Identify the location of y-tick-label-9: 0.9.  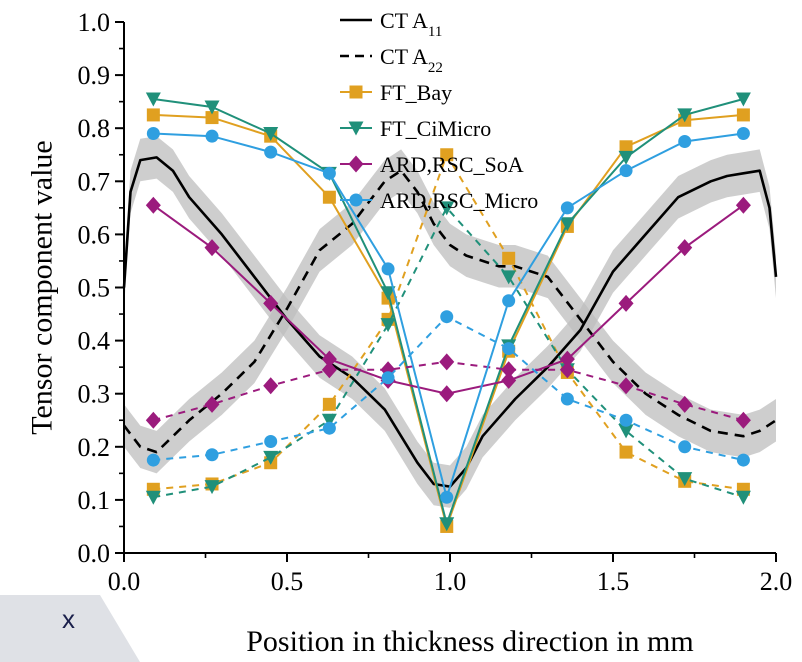
(94, 75).